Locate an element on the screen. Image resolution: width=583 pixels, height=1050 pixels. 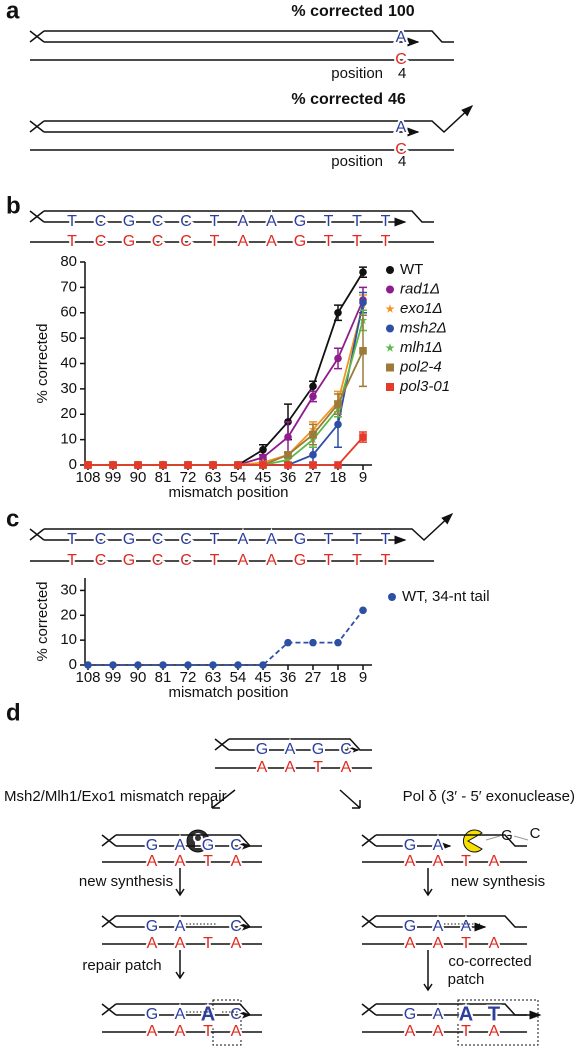
legend-label: pol3-01 is located at coordinates (424, 386).